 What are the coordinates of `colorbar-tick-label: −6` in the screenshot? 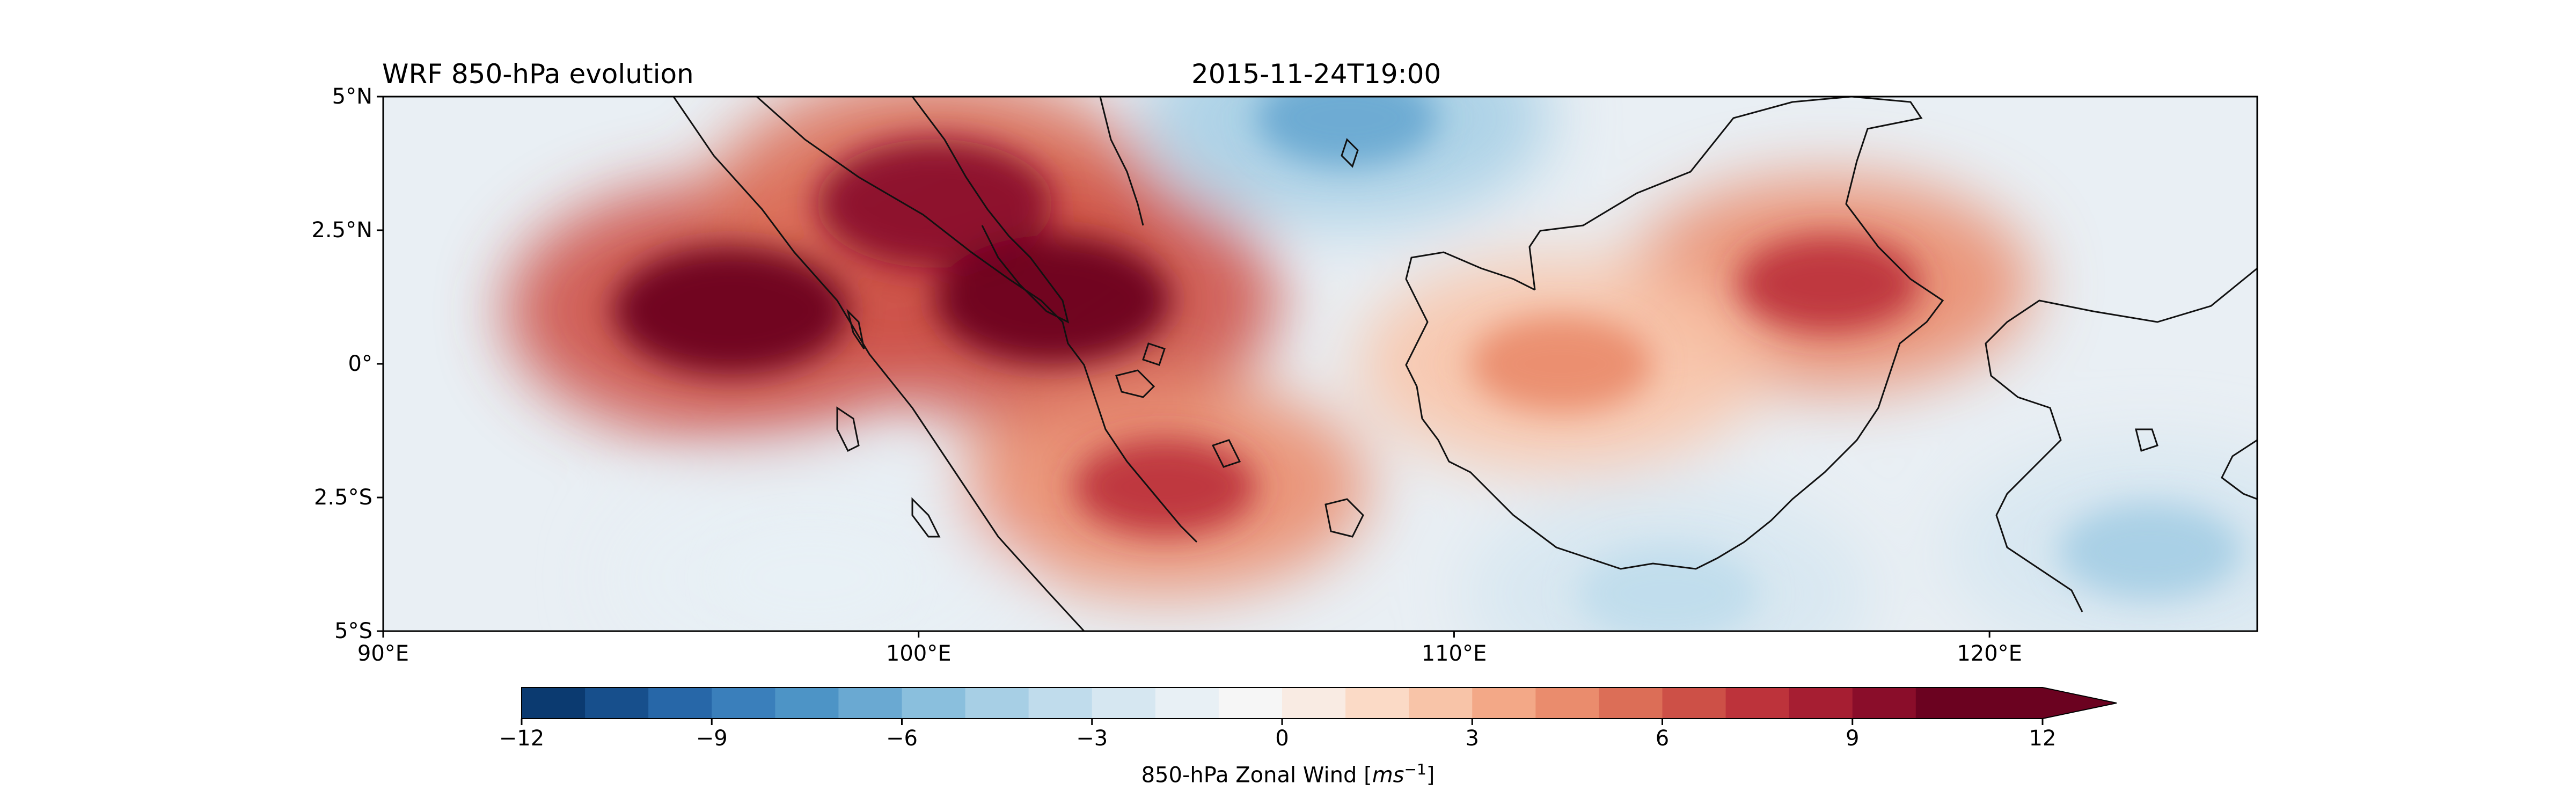 It's located at (902, 738).